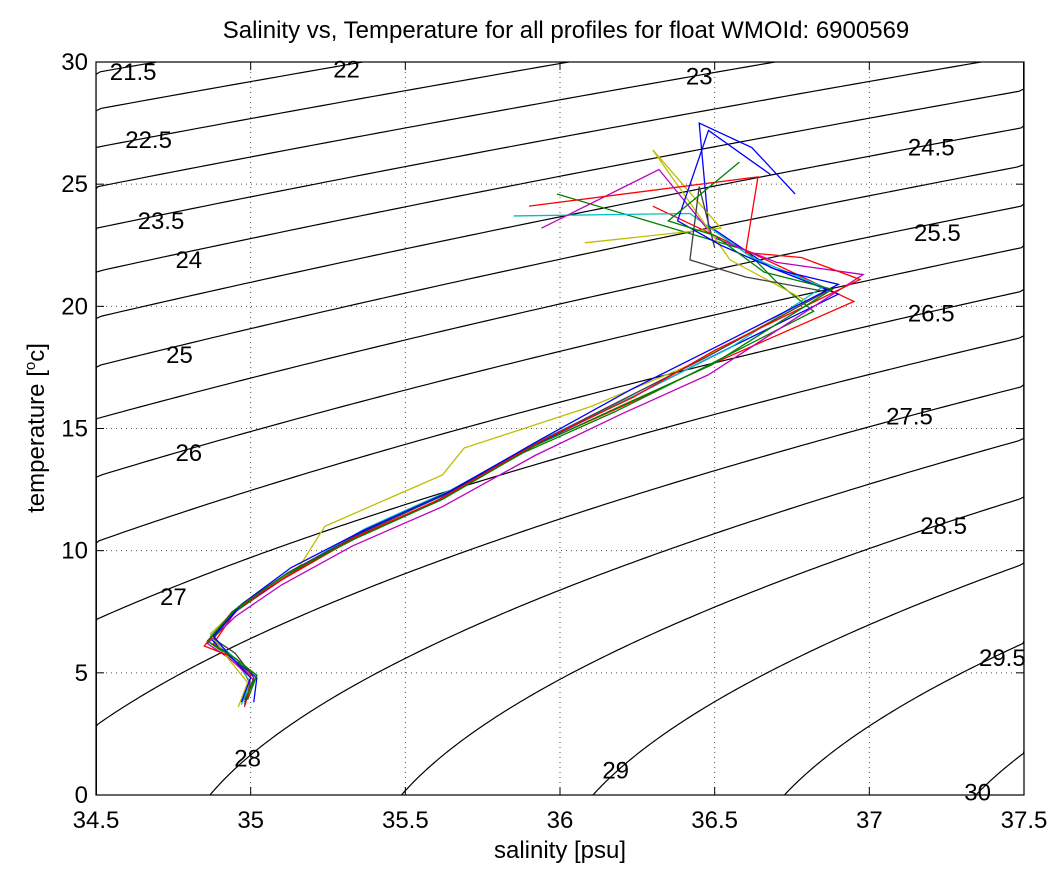 Image resolution: width=1060 pixels, height=871 pixels. What do you see at coordinates (74, 306) in the screenshot?
I see `y-tick-label: 20` at bounding box center [74, 306].